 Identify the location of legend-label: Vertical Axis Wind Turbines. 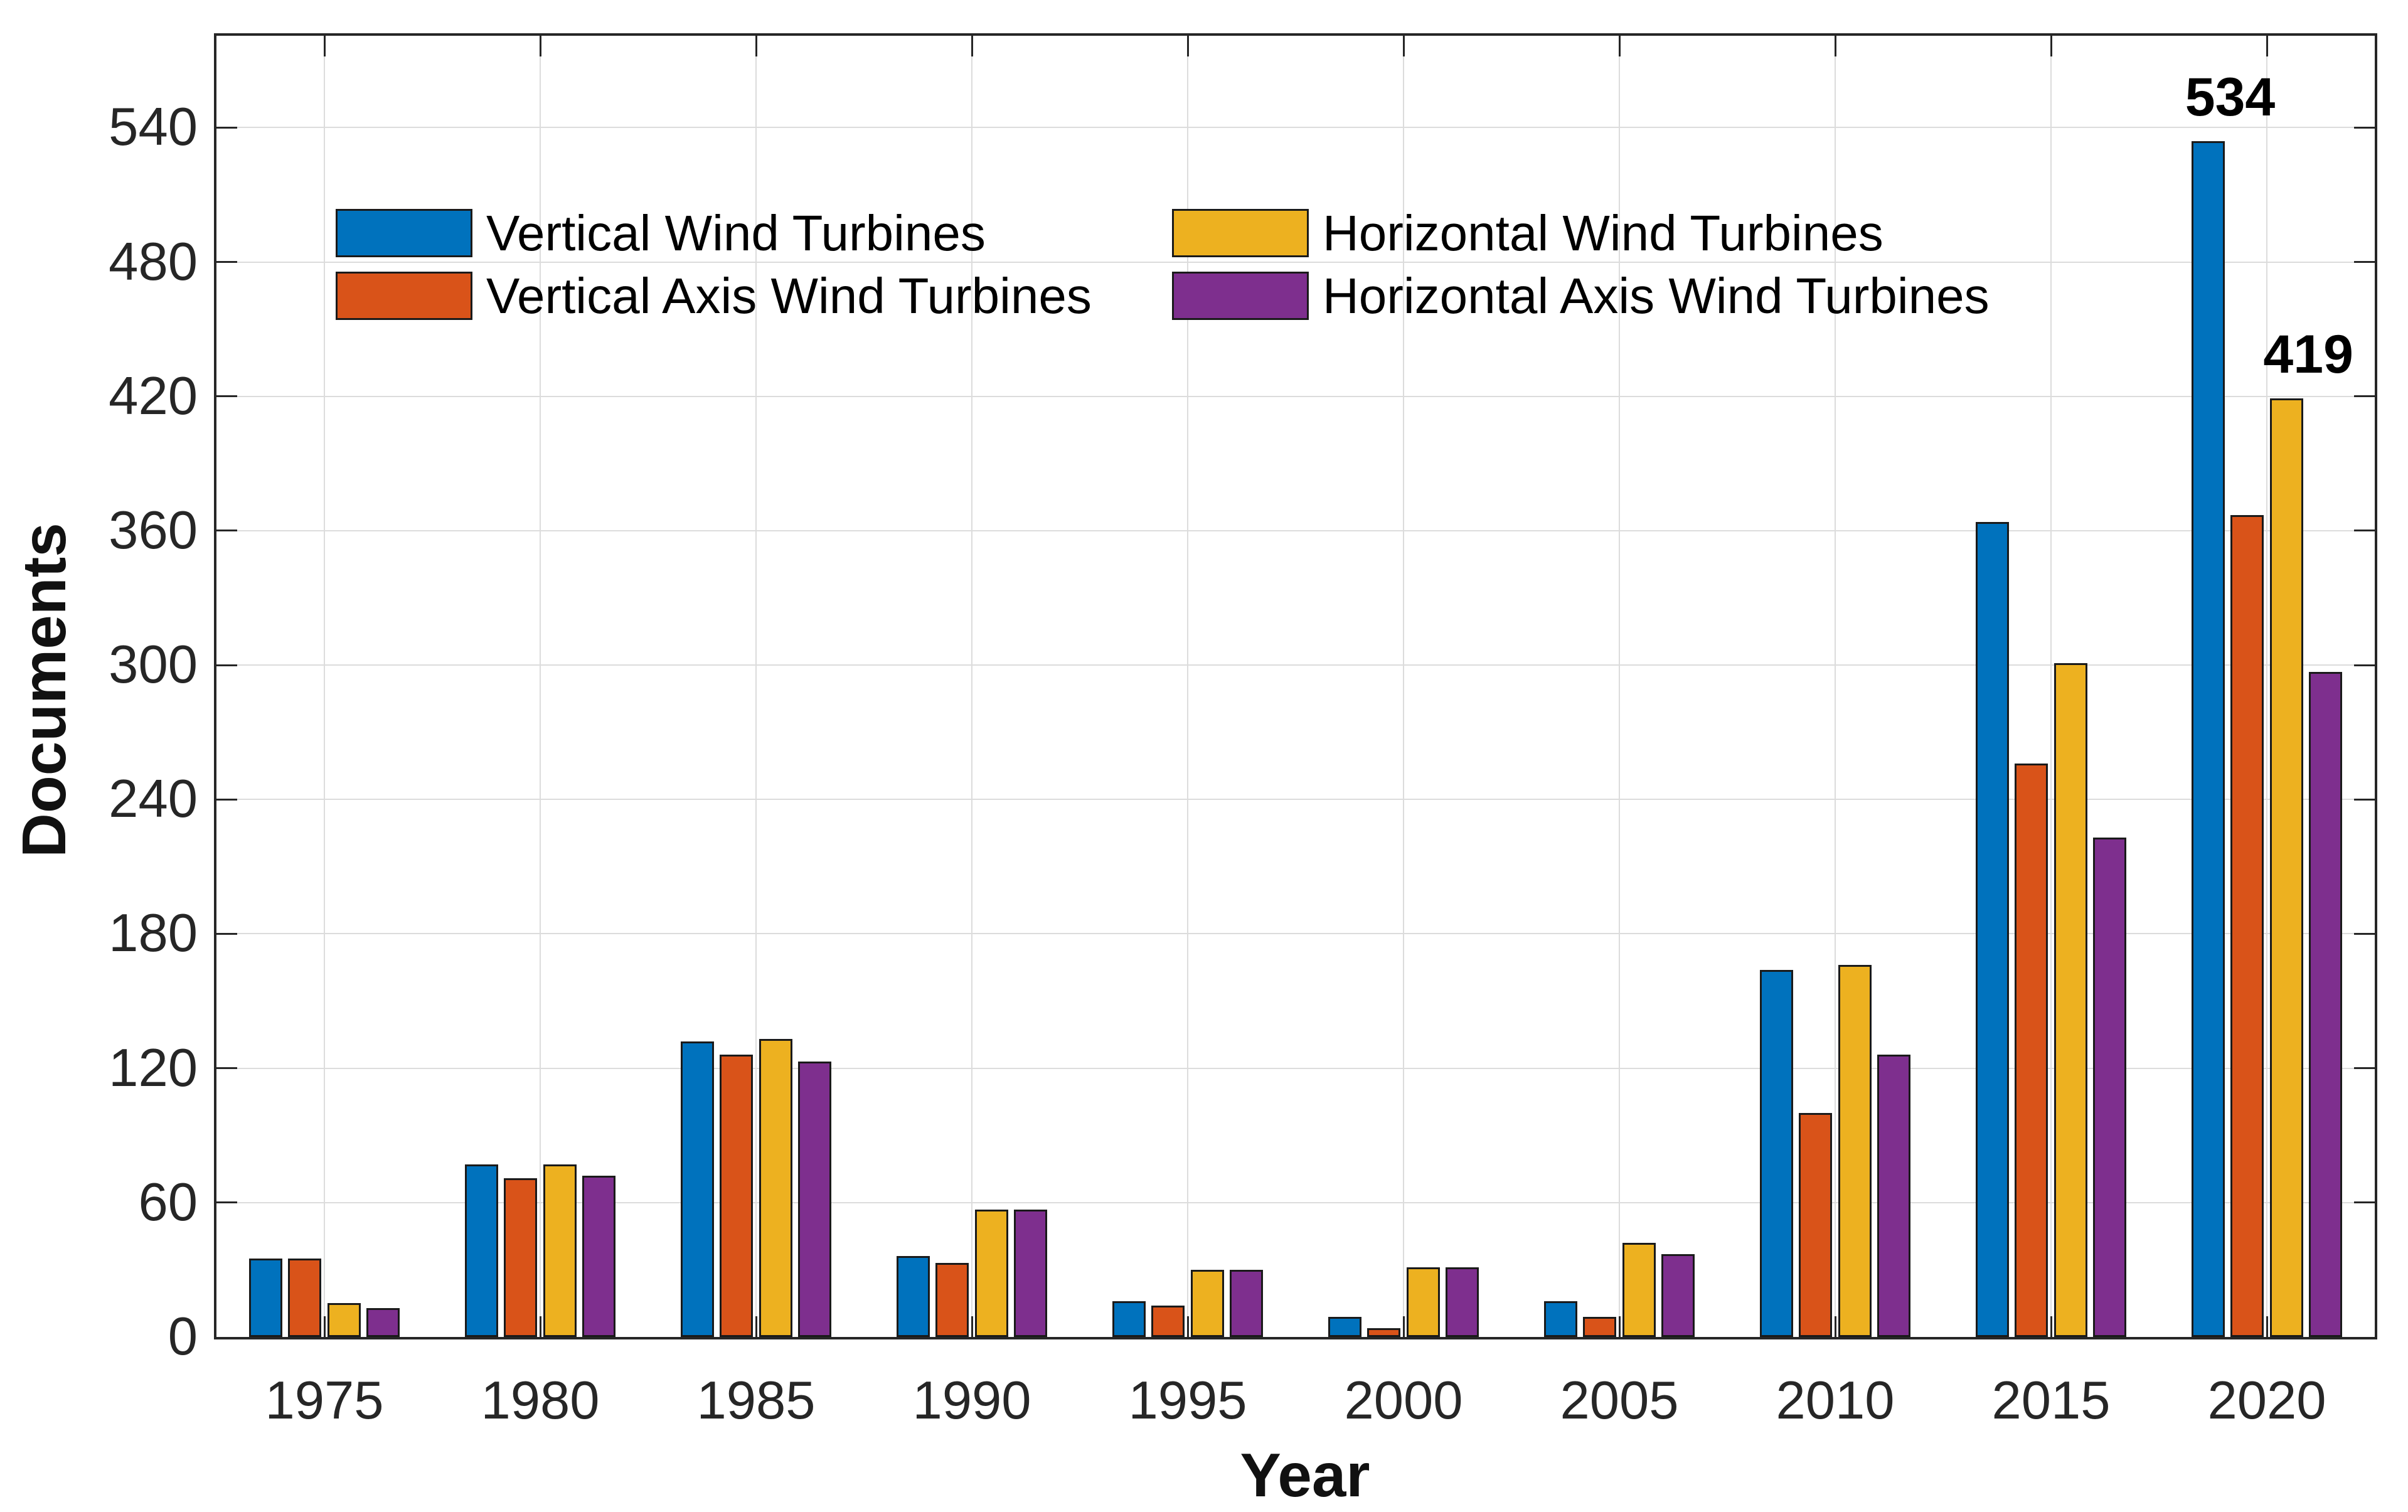
(789, 295).